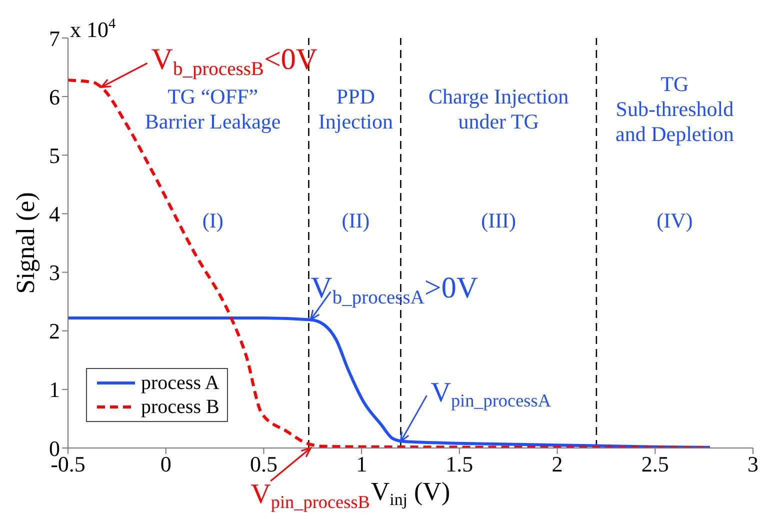 The image size is (763, 526). I want to click on annotation: V$_{b_processA}$>0V, so click(394, 290).